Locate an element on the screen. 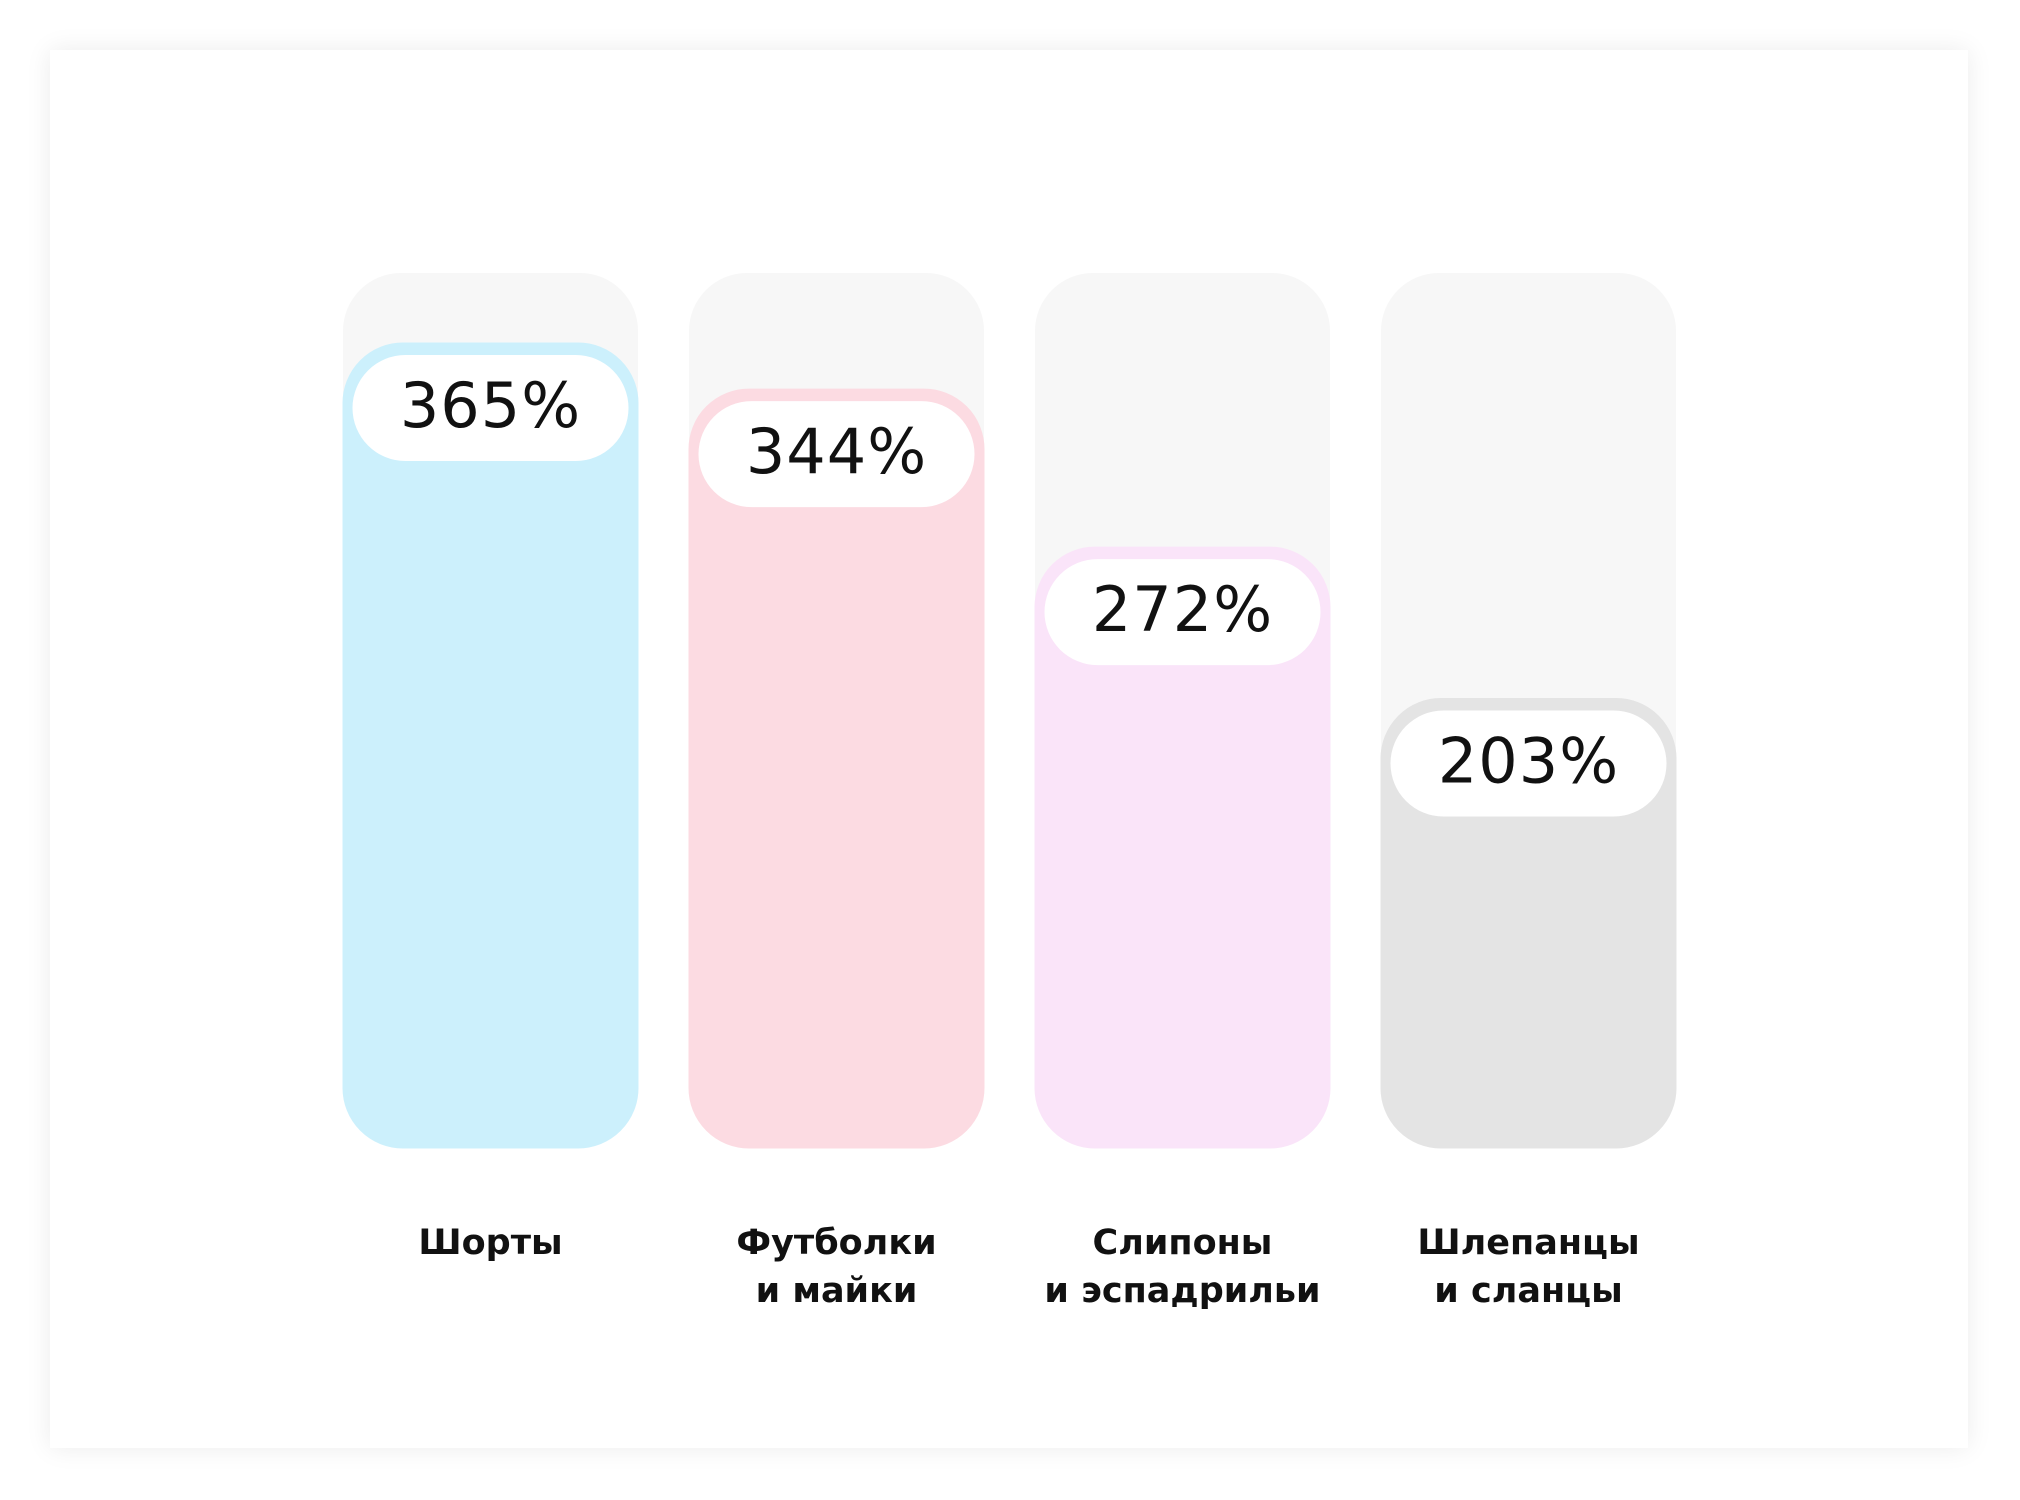 The width and height of the screenshot is (2020, 1500). value-label: 203% is located at coordinates (1528, 761).